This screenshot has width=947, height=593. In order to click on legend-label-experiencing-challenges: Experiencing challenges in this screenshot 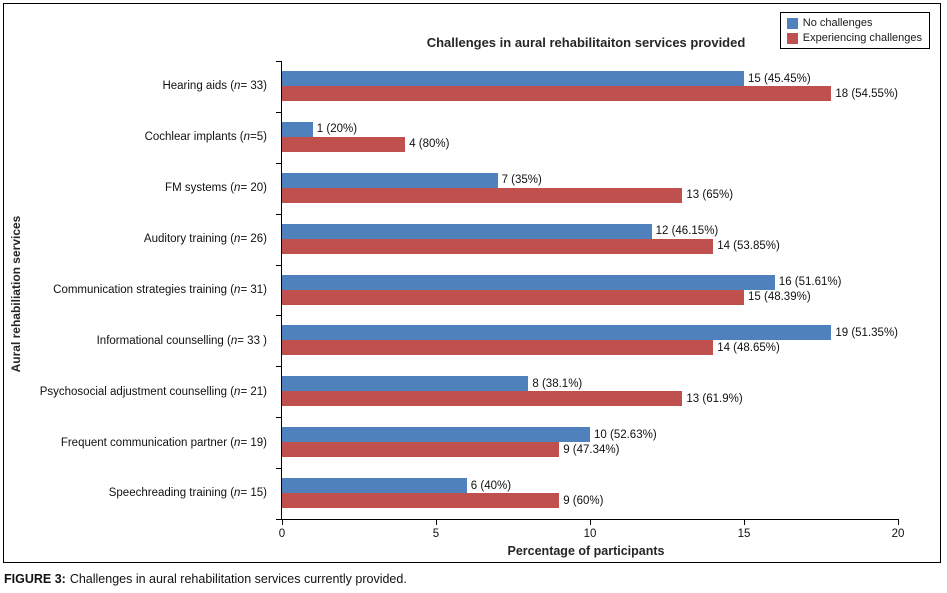, I will do `click(862, 38)`.